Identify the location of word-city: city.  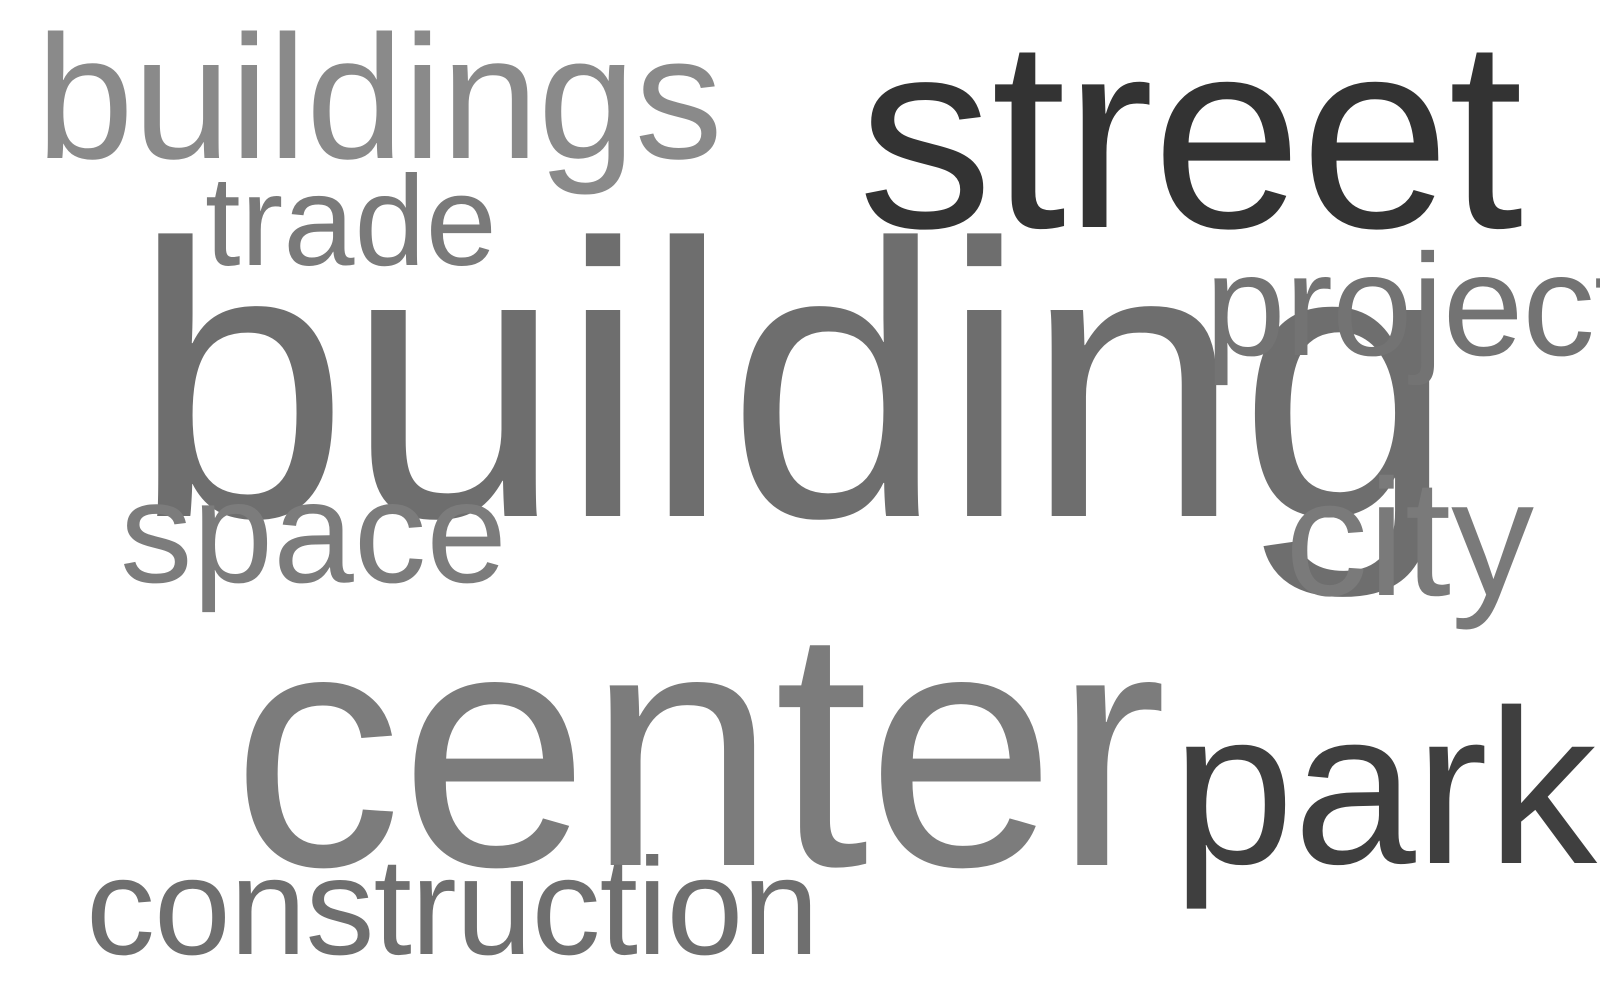
(1409, 538).